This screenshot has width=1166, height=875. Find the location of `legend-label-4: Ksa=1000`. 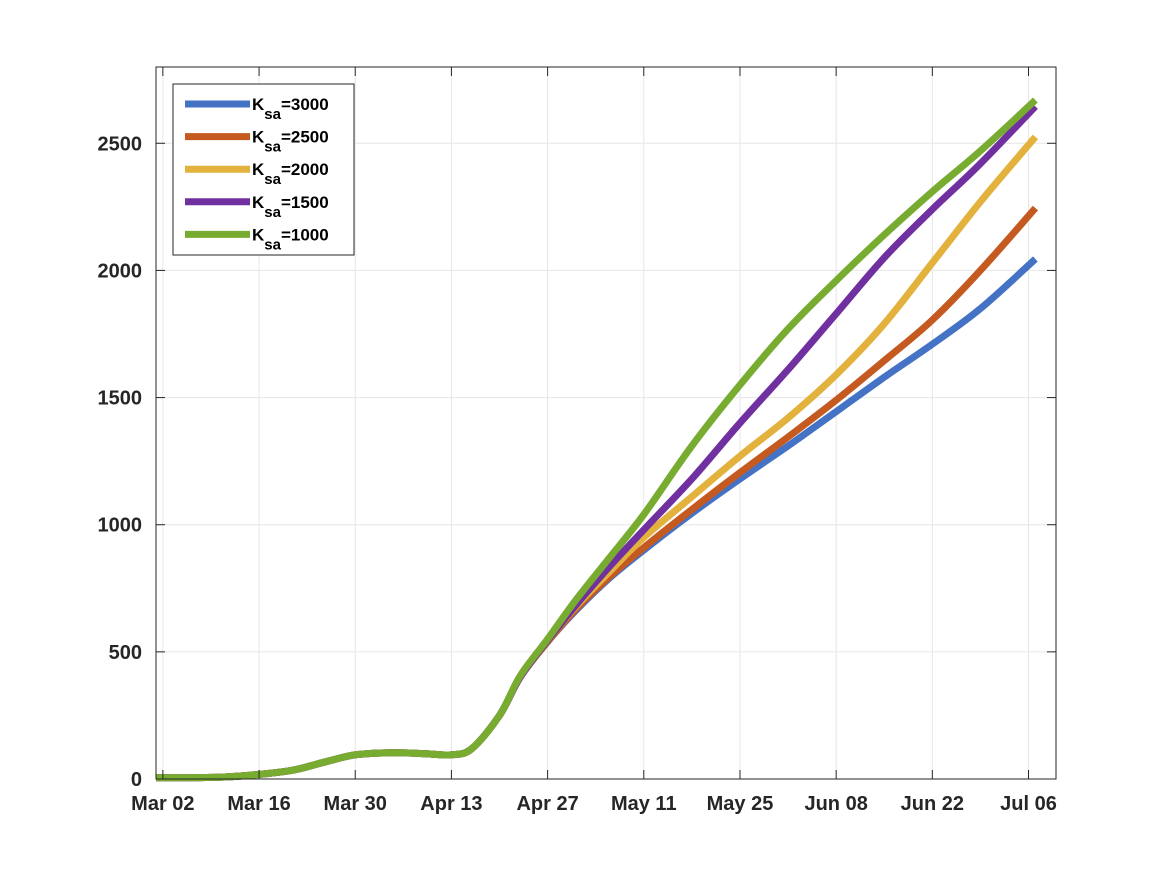

legend-label-4: Ksa=1000 is located at coordinates (290, 239).